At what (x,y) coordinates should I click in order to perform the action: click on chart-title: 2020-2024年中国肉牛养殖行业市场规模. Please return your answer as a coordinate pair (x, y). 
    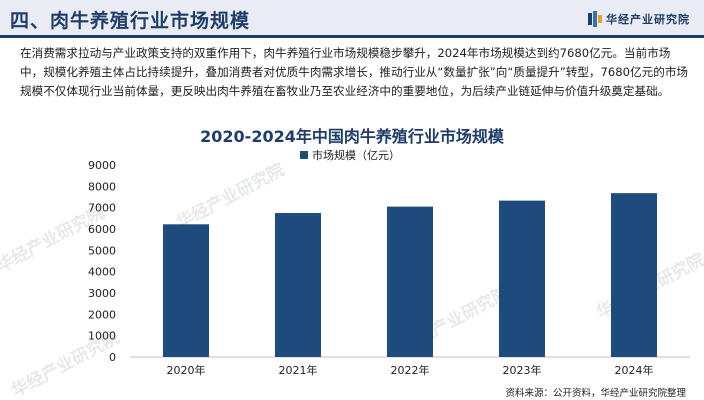
    Looking at the image, I should click on (352, 136).